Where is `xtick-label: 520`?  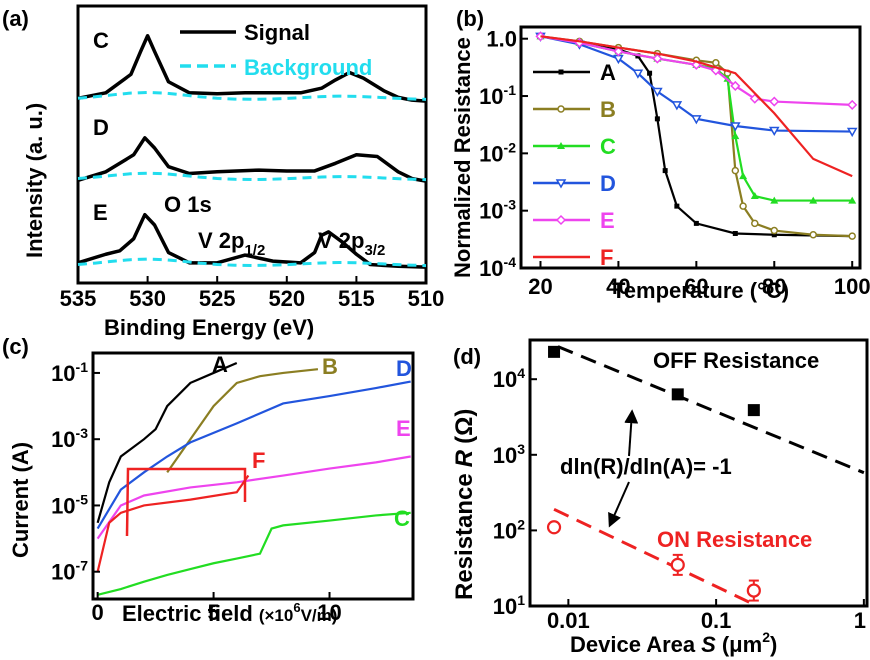 xtick-label: 520 is located at coordinates (286, 298).